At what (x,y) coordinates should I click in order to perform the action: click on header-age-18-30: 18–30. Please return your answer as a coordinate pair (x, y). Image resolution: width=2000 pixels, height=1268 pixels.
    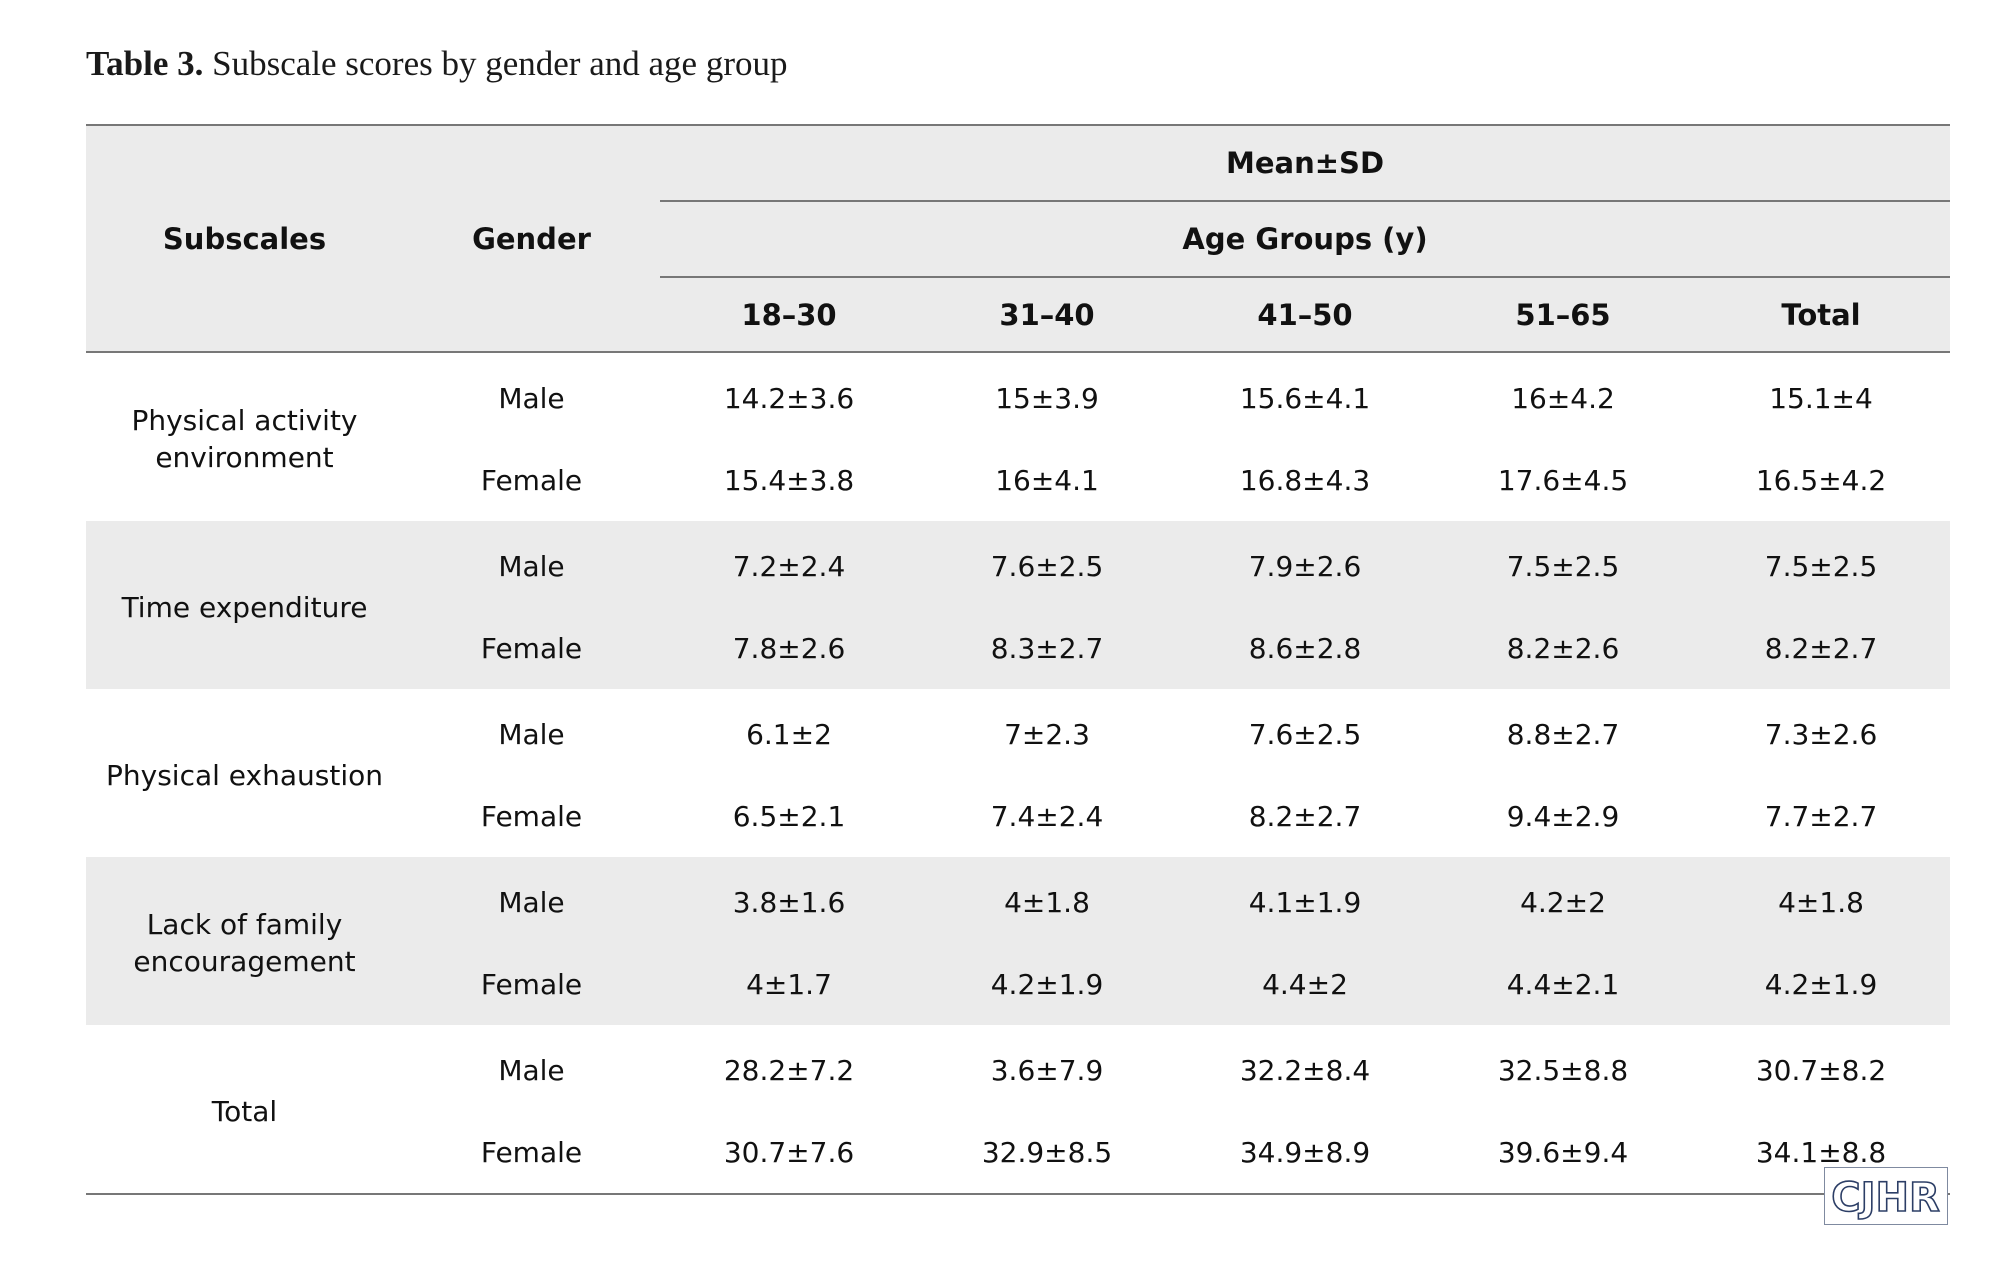
    Looking at the image, I should click on (789, 315).